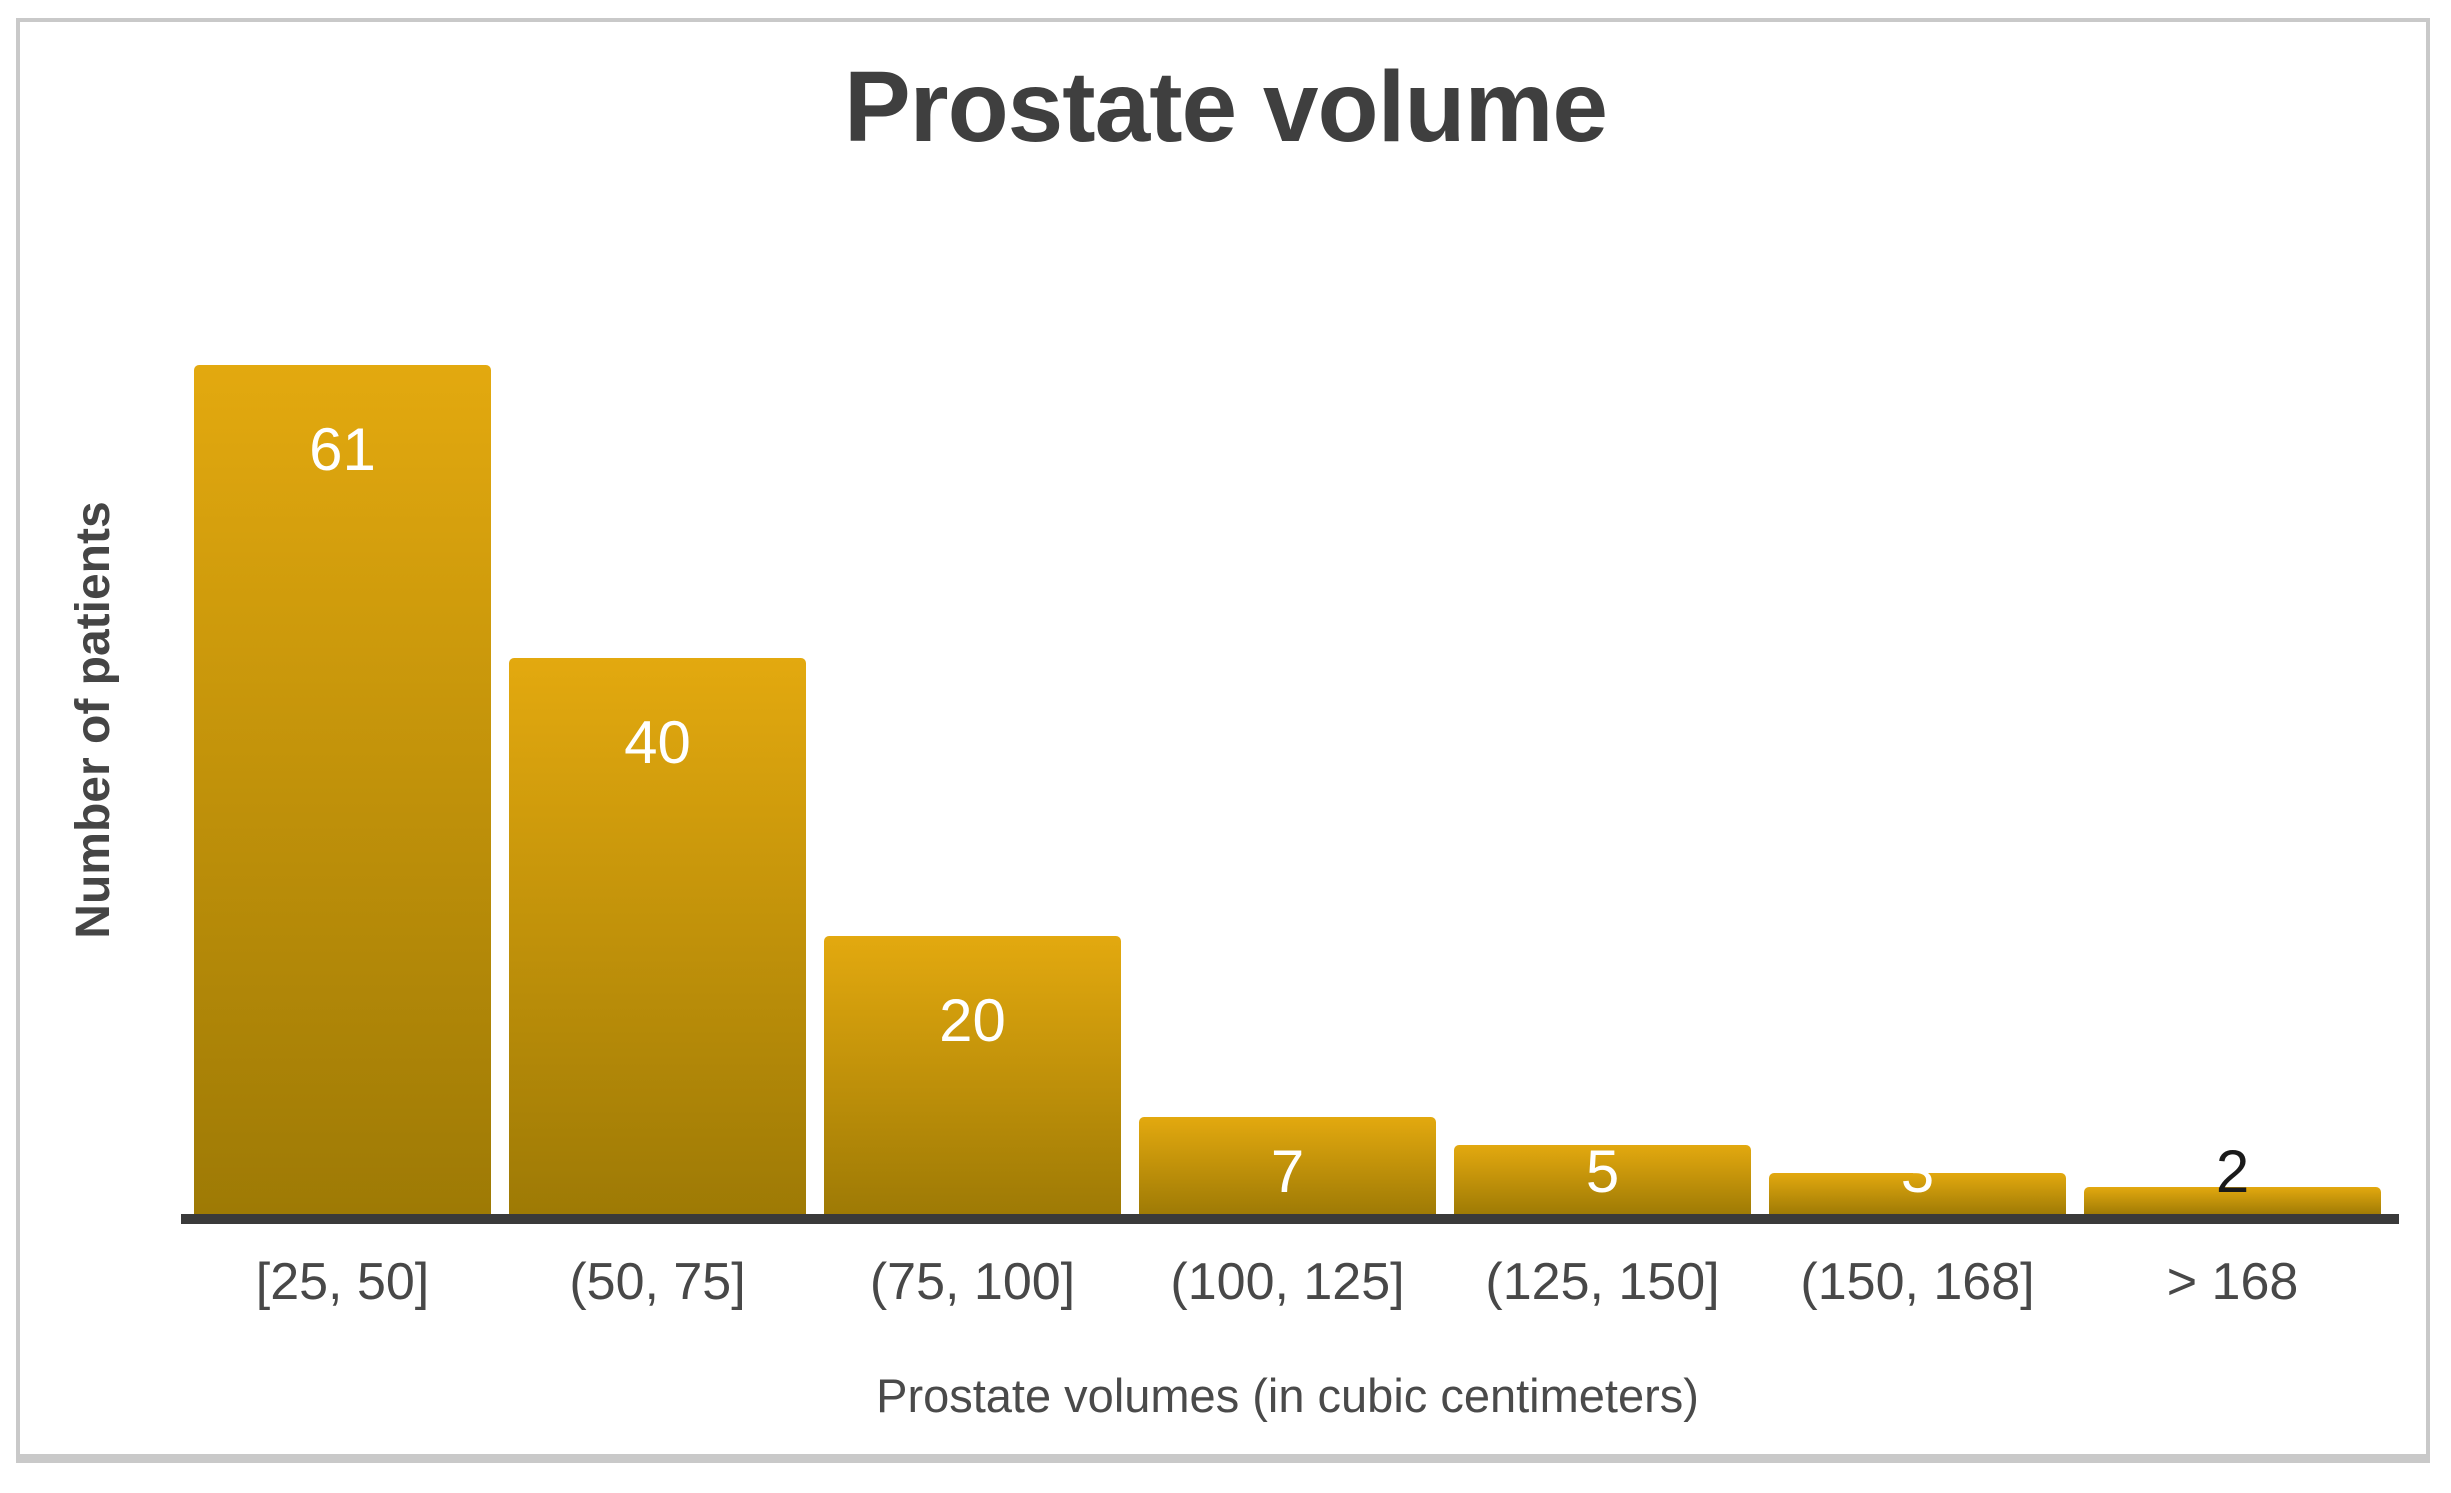 This screenshot has height=1493, width=2451. Describe the element at coordinates (657, 742) in the screenshot. I see `bar-value-label: 40` at that location.